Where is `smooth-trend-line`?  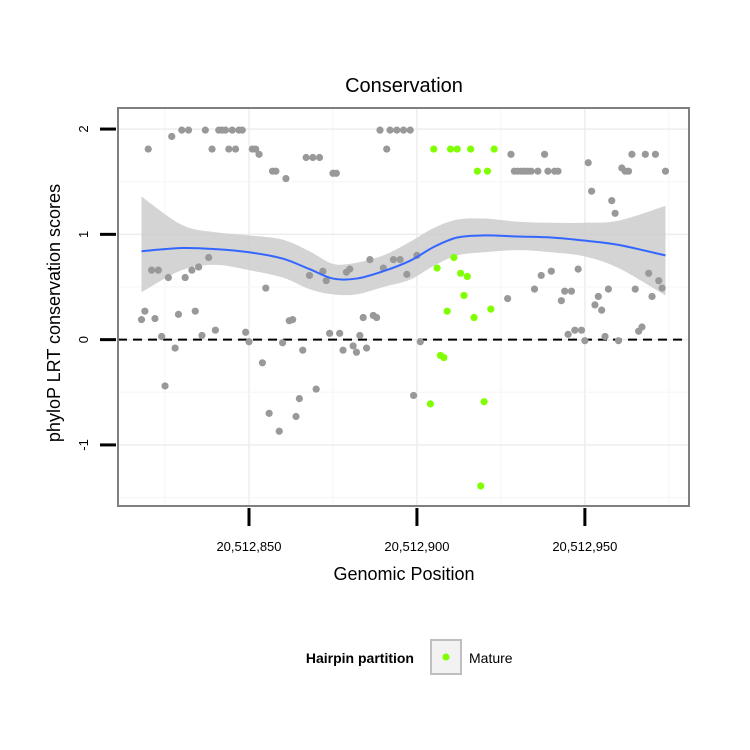 smooth-trend-line is located at coordinates (403, 257).